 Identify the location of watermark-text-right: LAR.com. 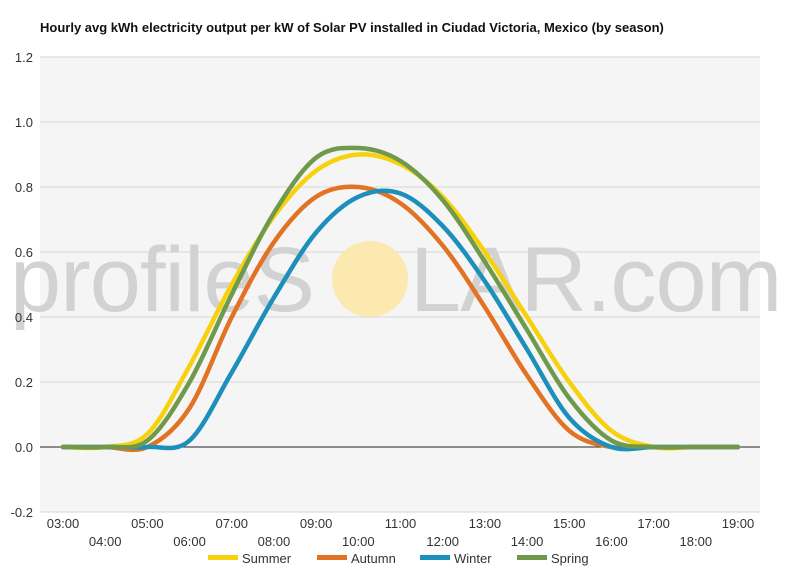
(595, 280).